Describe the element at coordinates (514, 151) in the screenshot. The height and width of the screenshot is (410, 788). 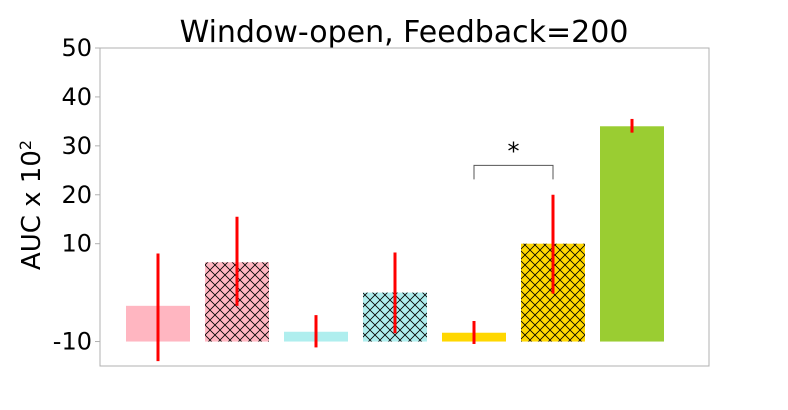
I see `significance-star: *` at that location.